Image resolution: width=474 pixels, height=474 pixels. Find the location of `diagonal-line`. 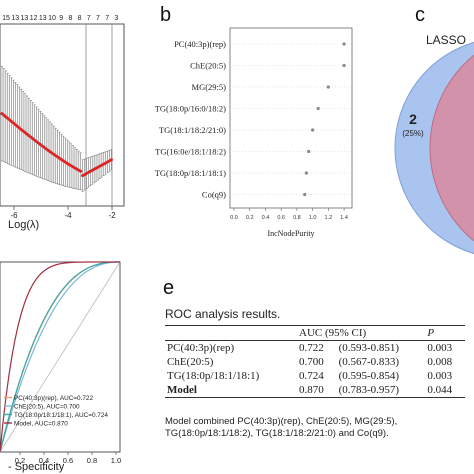

diagonal-line is located at coordinates (60, 357).